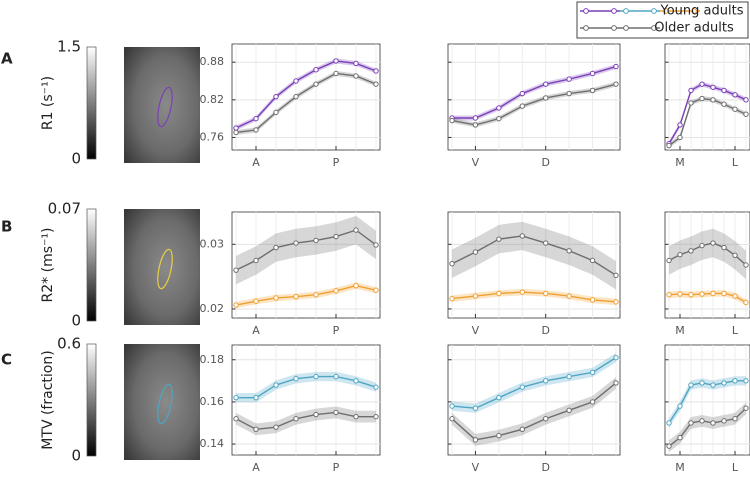 This screenshot has width=750, height=501. What do you see at coordinates (6, 360) in the screenshot?
I see `panel-letter: C` at bounding box center [6, 360].